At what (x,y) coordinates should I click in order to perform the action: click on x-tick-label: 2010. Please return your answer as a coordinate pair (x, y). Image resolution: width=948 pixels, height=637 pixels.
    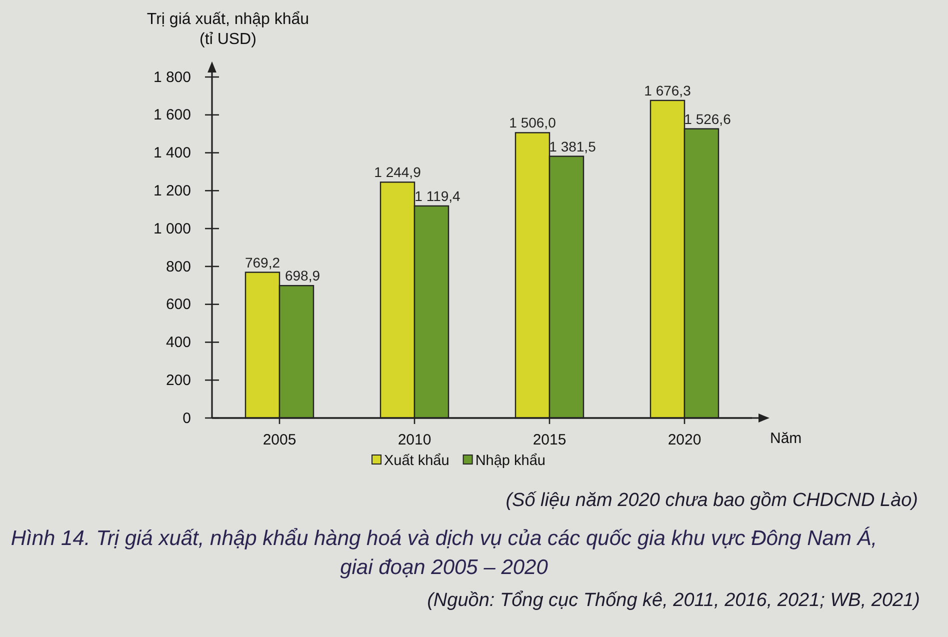
    Looking at the image, I should click on (415, 440).